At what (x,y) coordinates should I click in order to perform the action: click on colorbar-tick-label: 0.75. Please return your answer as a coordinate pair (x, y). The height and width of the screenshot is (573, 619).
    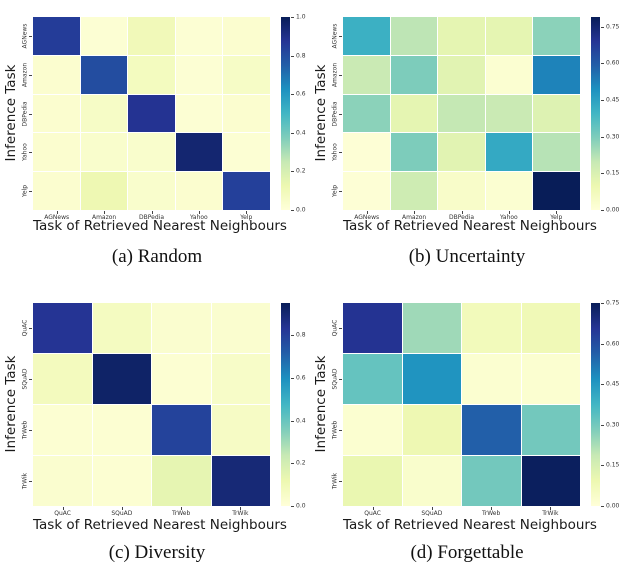
    Looking at the image, I should click on (612, 303).